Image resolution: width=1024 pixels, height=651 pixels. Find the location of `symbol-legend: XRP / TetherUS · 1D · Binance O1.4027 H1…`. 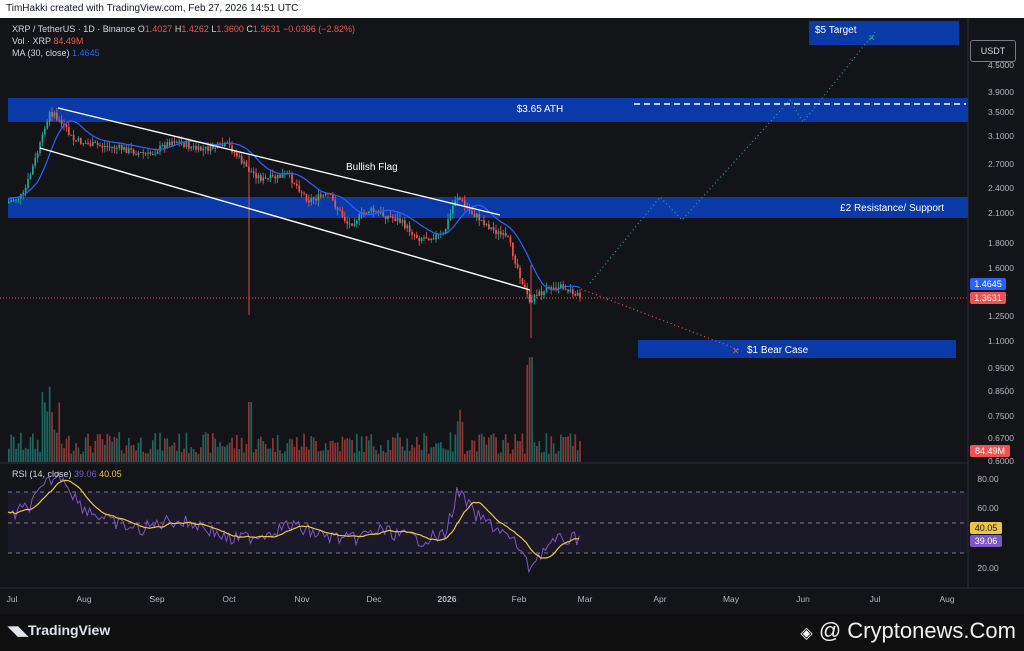

symbol-legend: XRP / TetherUS · 1D · Binance O1.4027 H1… is located at coordinates (183, 29).